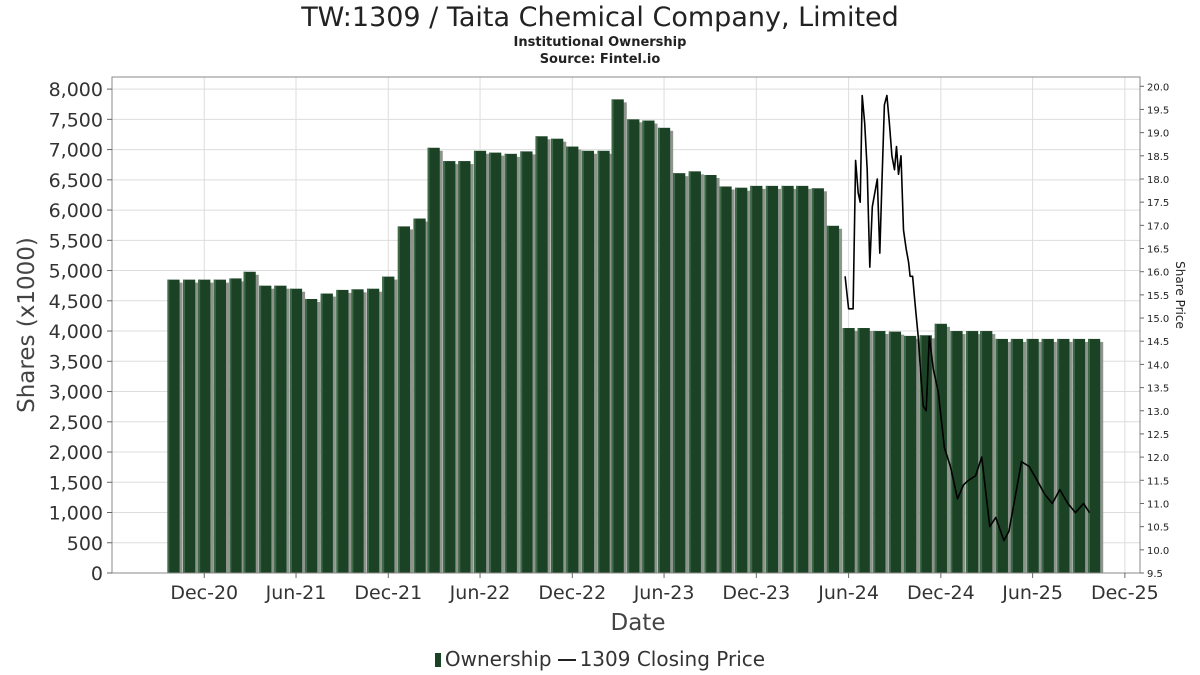 Image resolution: width=1200 pixels, height=675 pixels. Describe the element at coordinates (756, 593) in the screenshot. I see `x-tick-label: Dec-23` at that location.